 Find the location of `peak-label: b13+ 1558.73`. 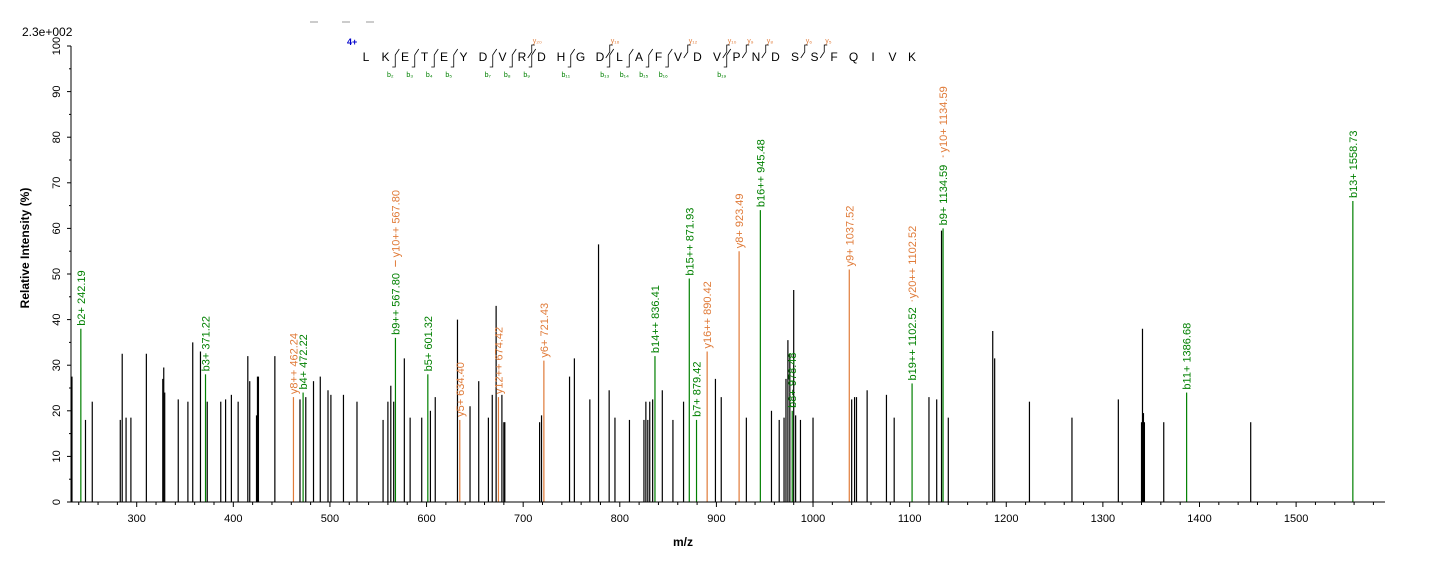

peak-label: b13+ 1558.73 is located at coordinates (1354, 164).